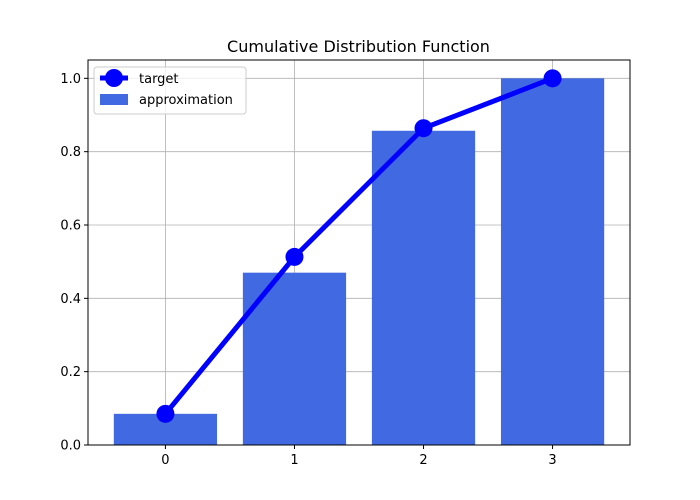 The image size is (700, 500). I want to click on legend-label-approximation: approximation, so click(186, 100).